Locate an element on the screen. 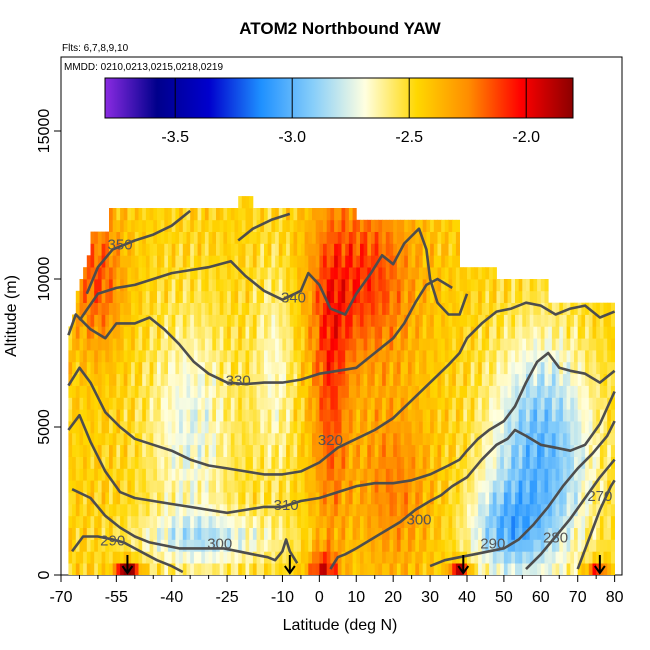  x-tick-label: 80 is located at coordinates (615, 597).